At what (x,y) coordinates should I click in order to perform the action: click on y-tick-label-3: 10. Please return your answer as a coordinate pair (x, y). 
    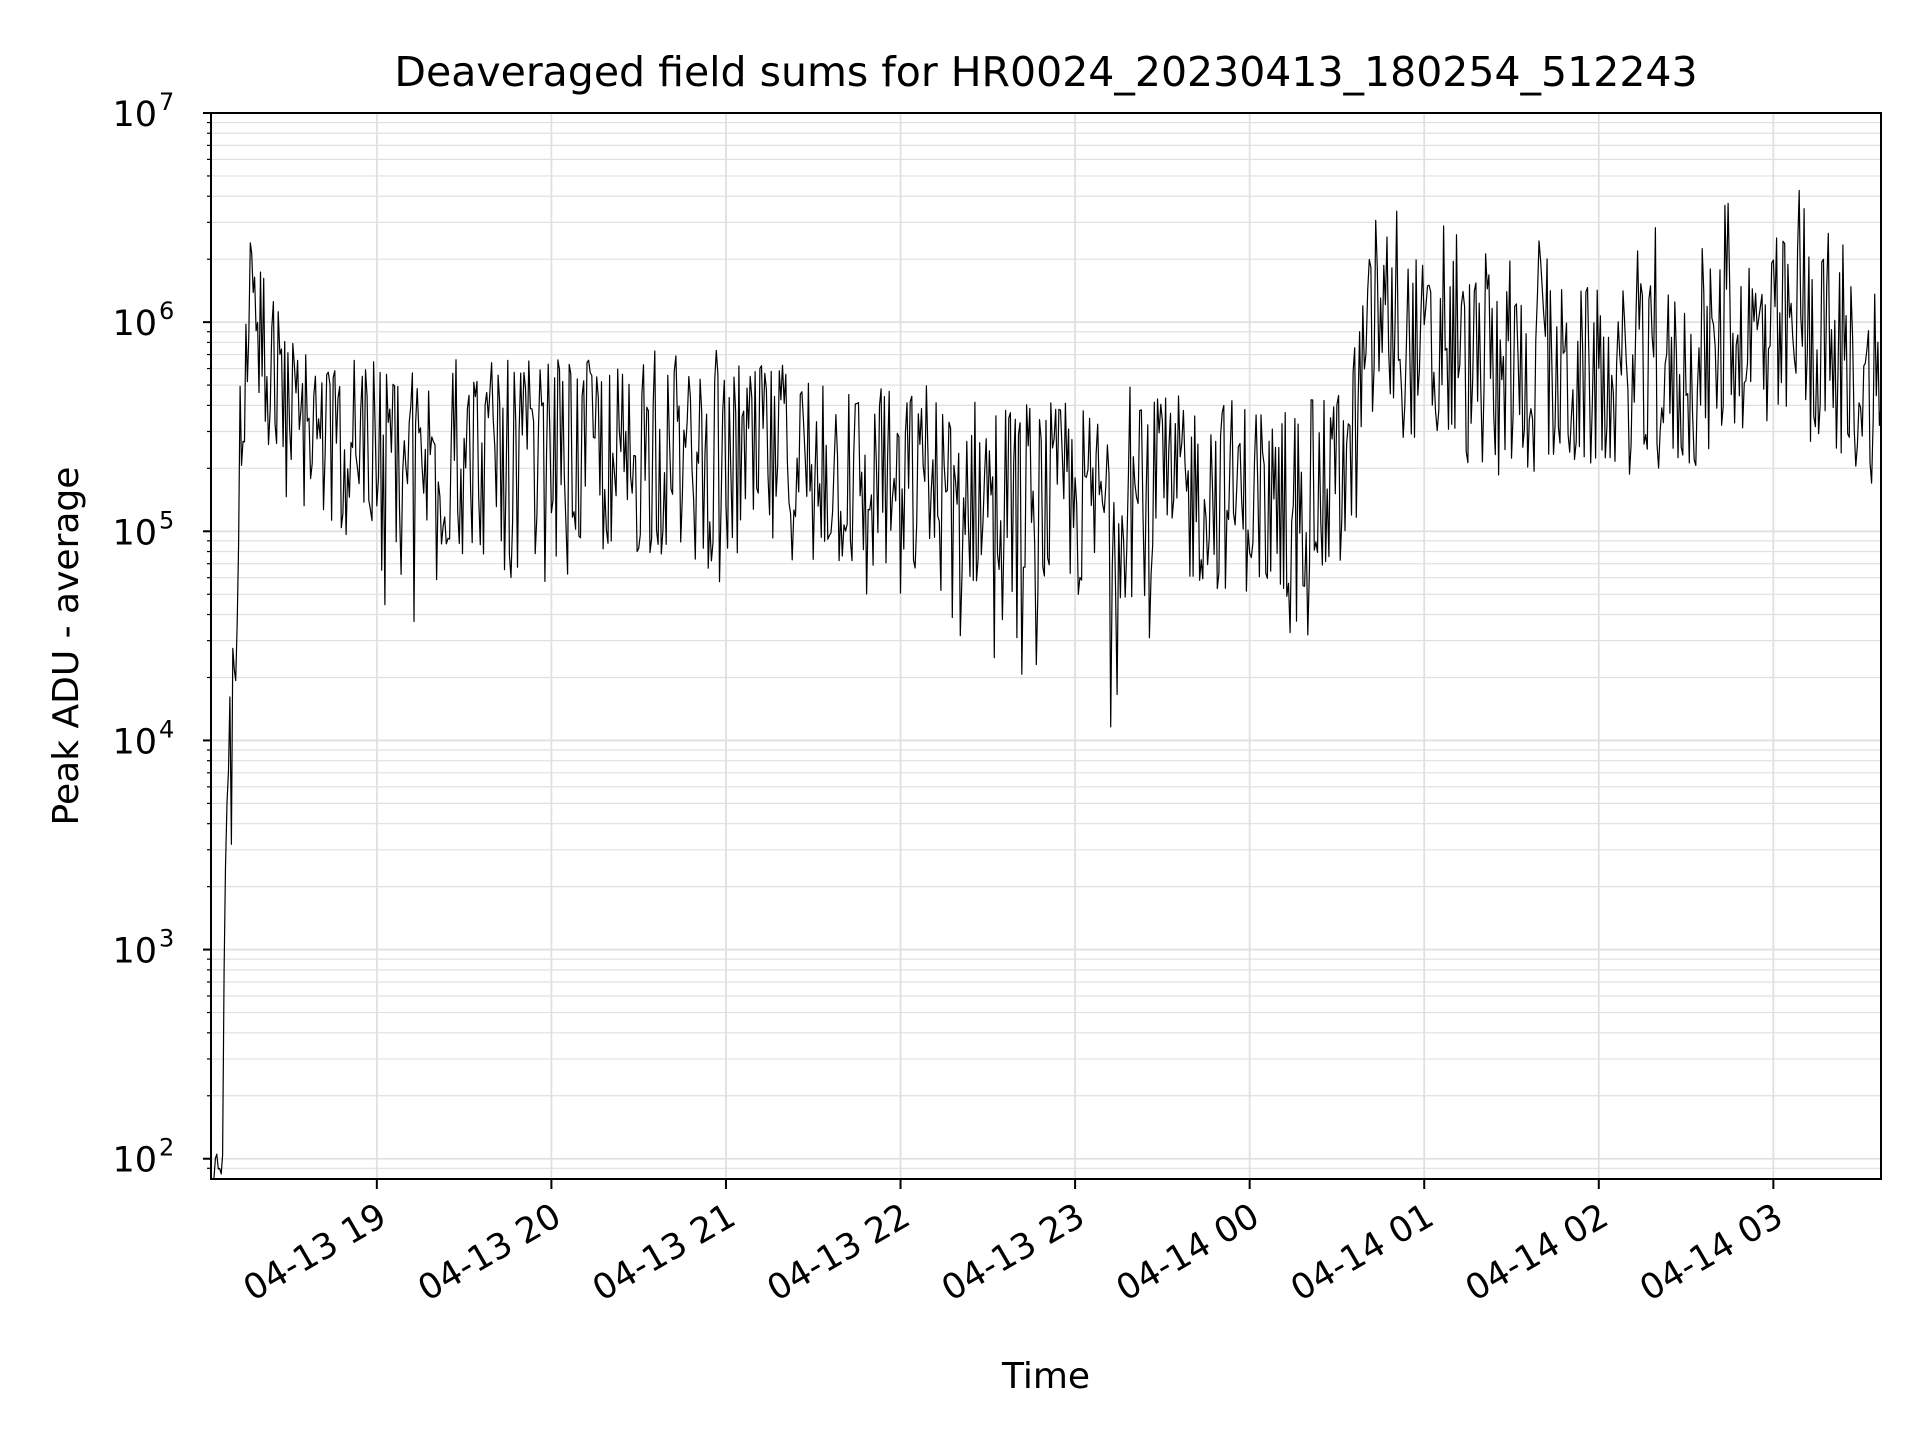
    Looking at the image, I should click on (134, 533).